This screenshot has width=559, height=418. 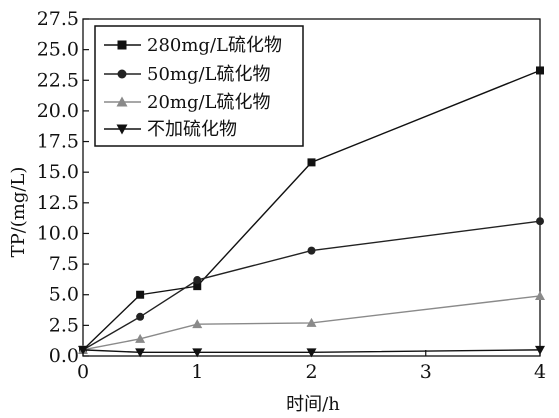 What do you see at coordinates (64, 325) in the screenshot?
I see `y-tick-label: 2.5` at bounding box center [64, 325].